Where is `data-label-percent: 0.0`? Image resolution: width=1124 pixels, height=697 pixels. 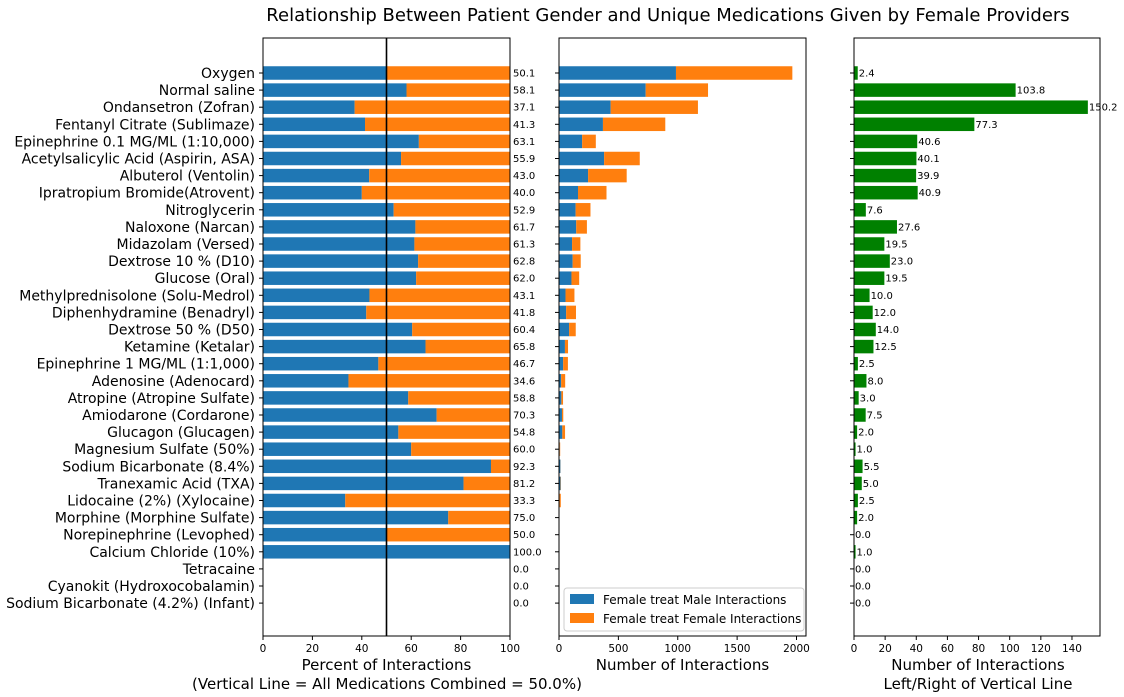
data-label-percent: 0.0 is located at coordinates (521, 587).